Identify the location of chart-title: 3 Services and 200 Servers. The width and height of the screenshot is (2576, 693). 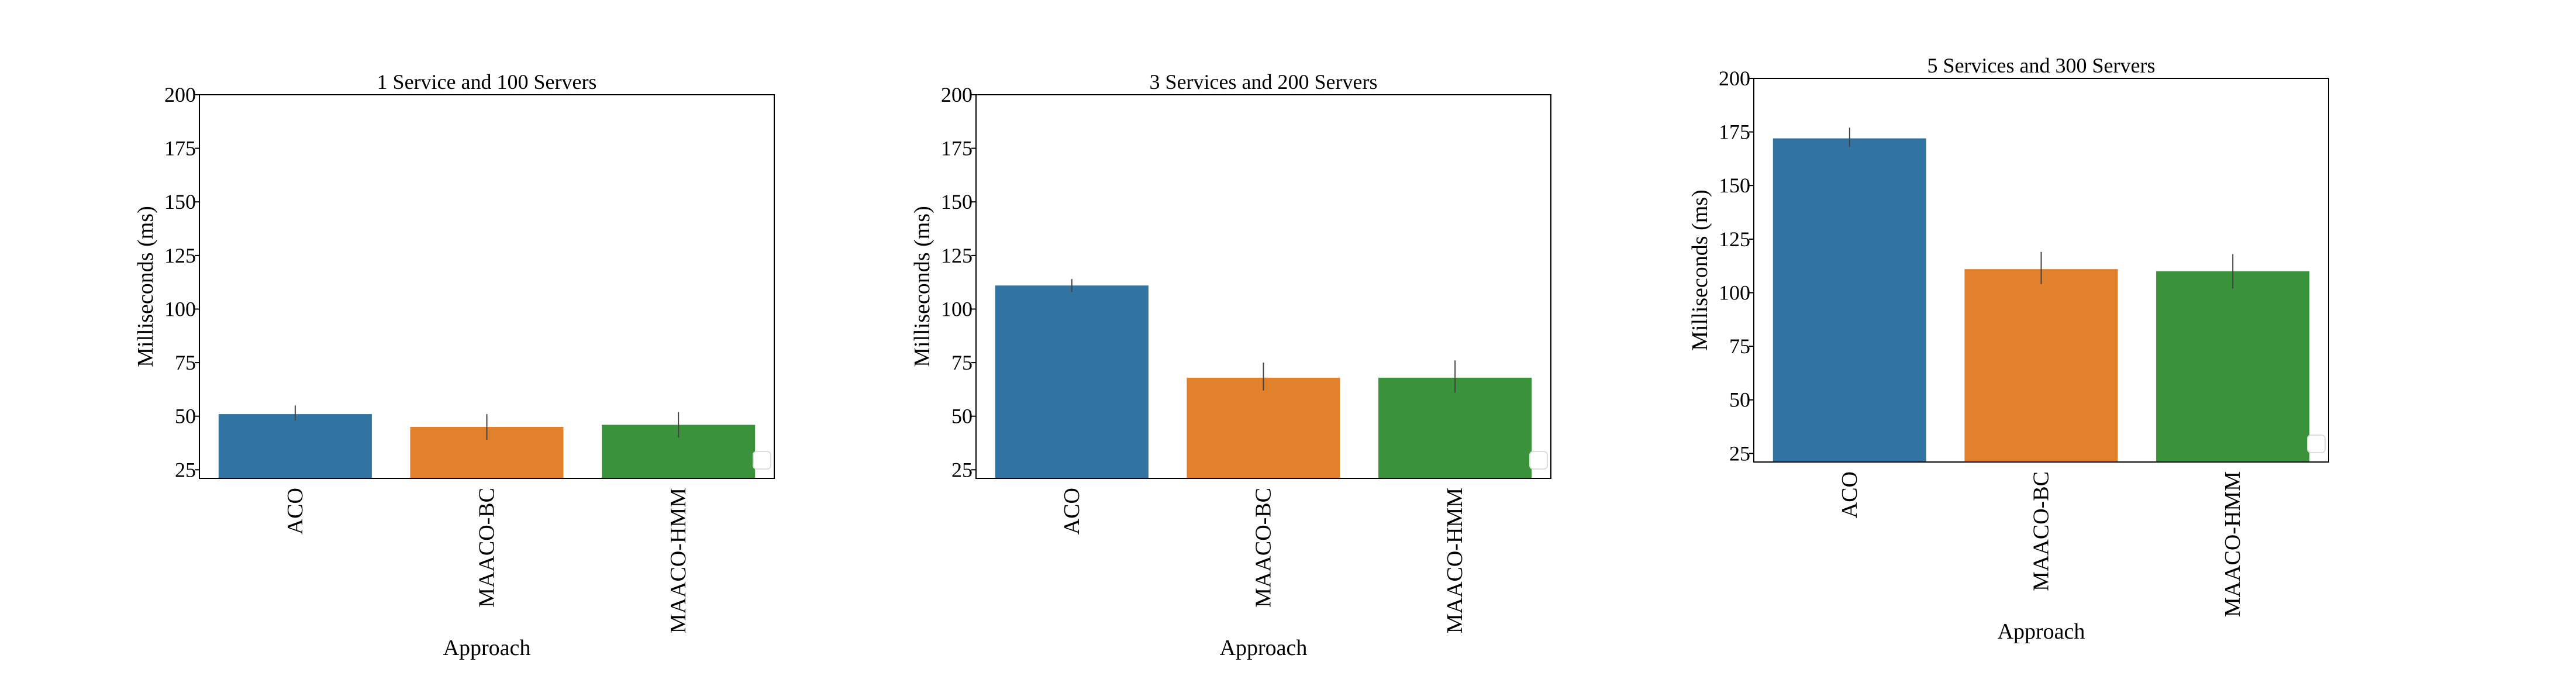
(1264, 82).